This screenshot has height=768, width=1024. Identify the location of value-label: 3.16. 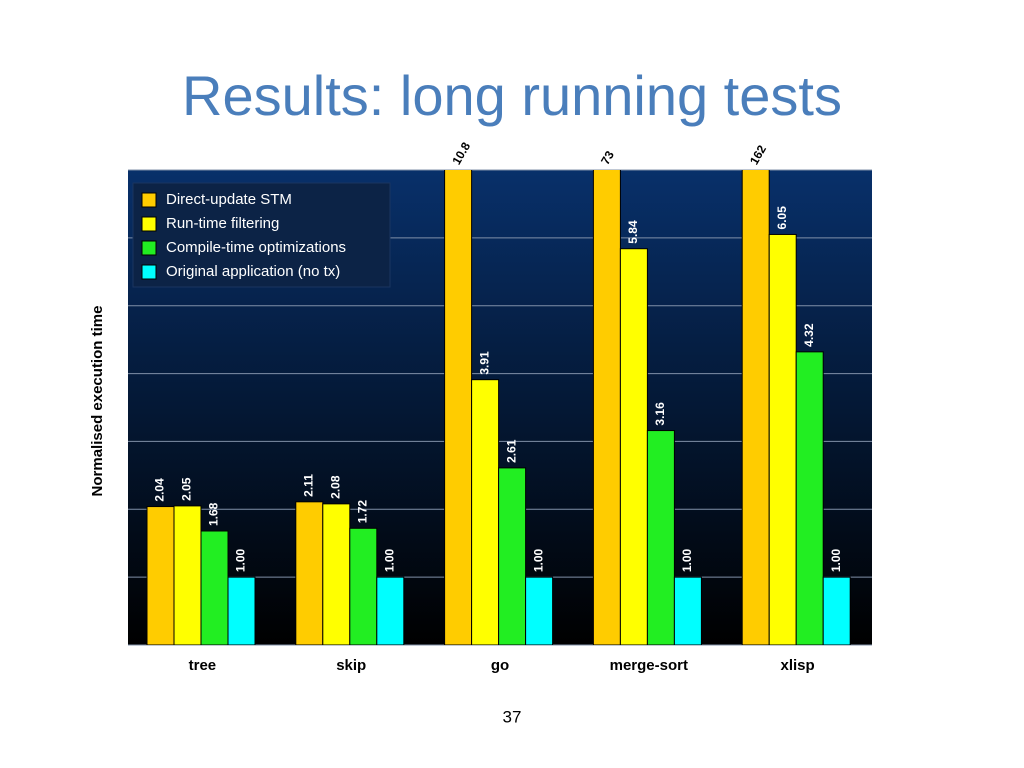
(660, 414).